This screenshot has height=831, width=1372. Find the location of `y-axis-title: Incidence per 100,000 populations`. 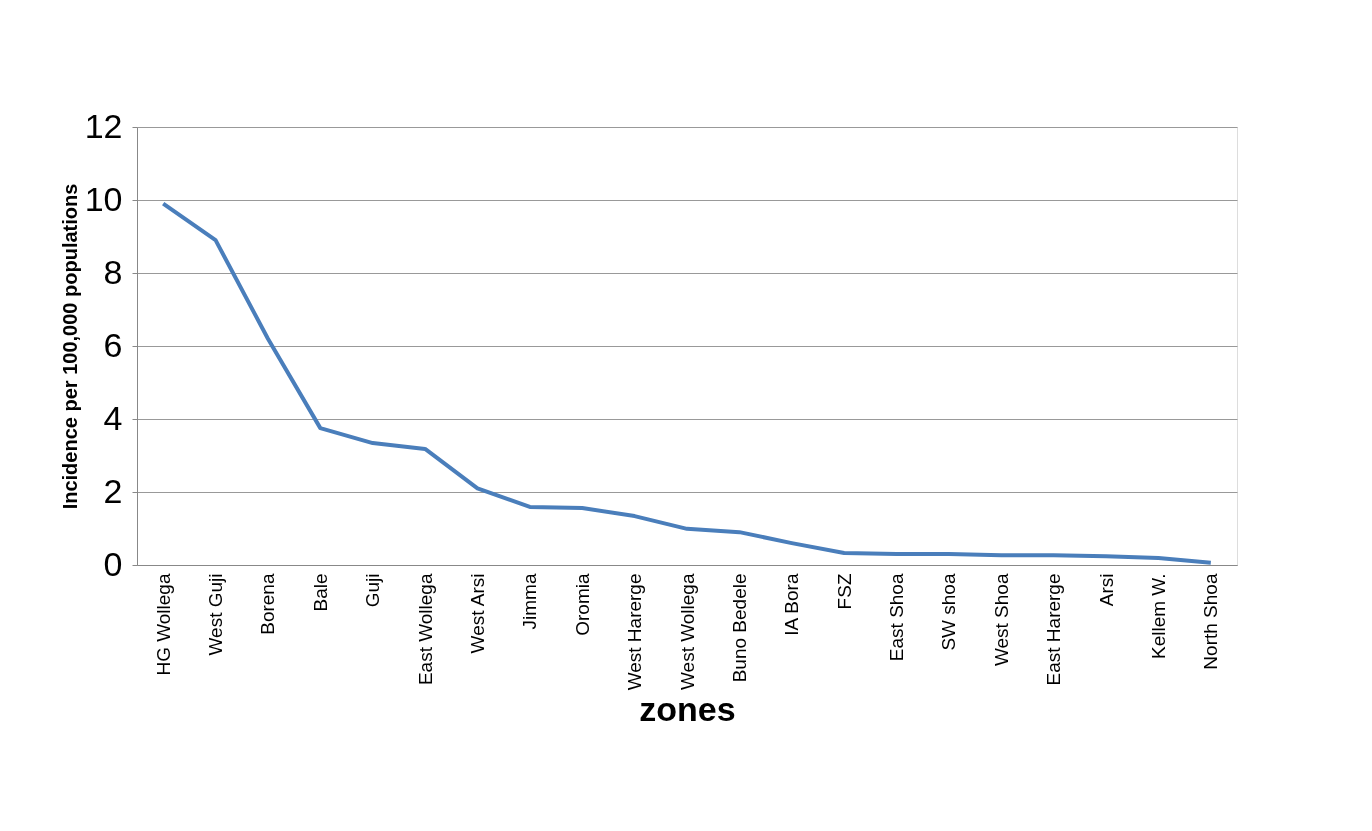

y-axis-title: Incidence per 100,000 populations is located at coordinates (69, 346).